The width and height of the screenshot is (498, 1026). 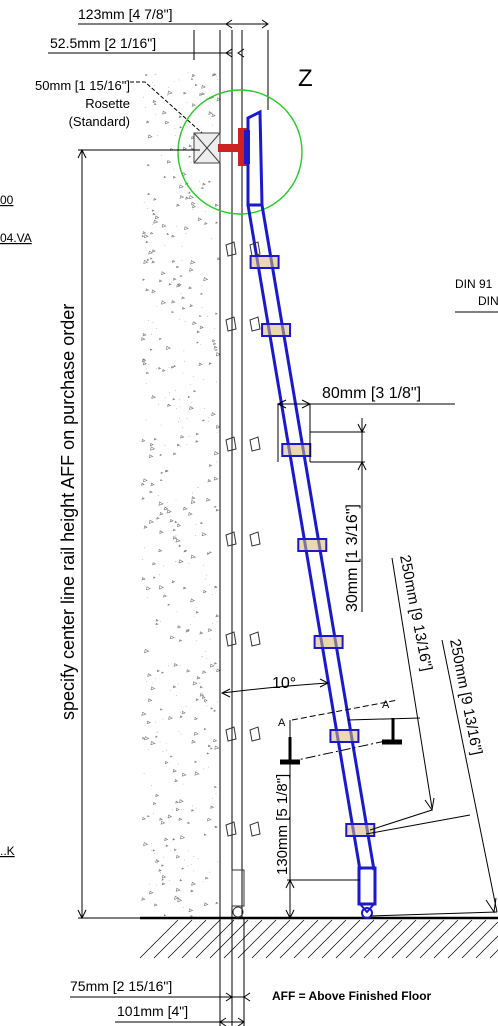 What do you see at coordinates (243, 539) in the screenshot?
I see `wall-brackets` at bounding box center [243, 539].